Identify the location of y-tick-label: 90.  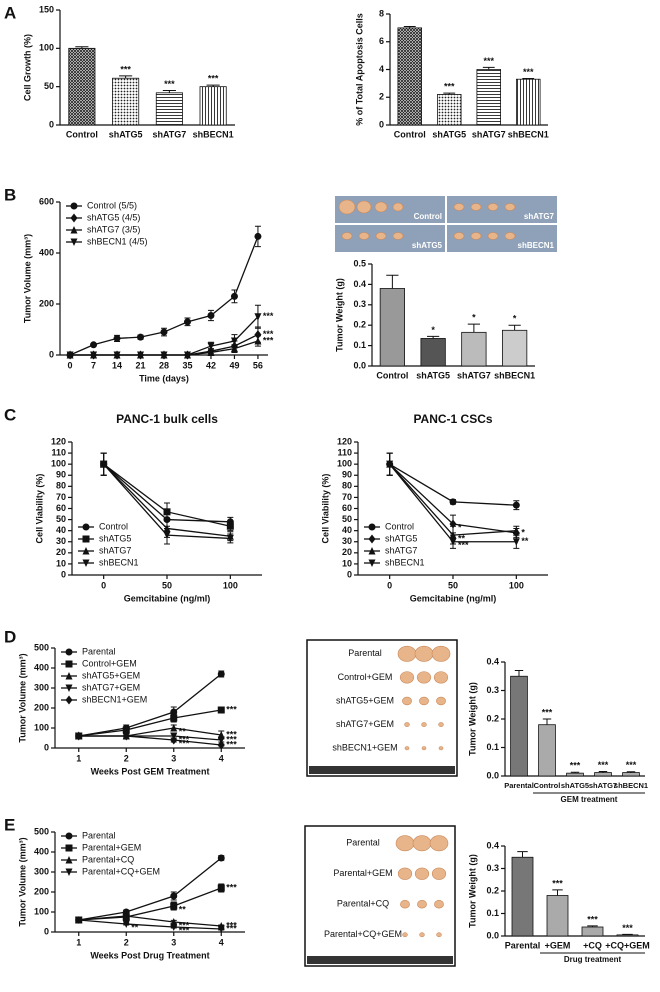
(347, 475).